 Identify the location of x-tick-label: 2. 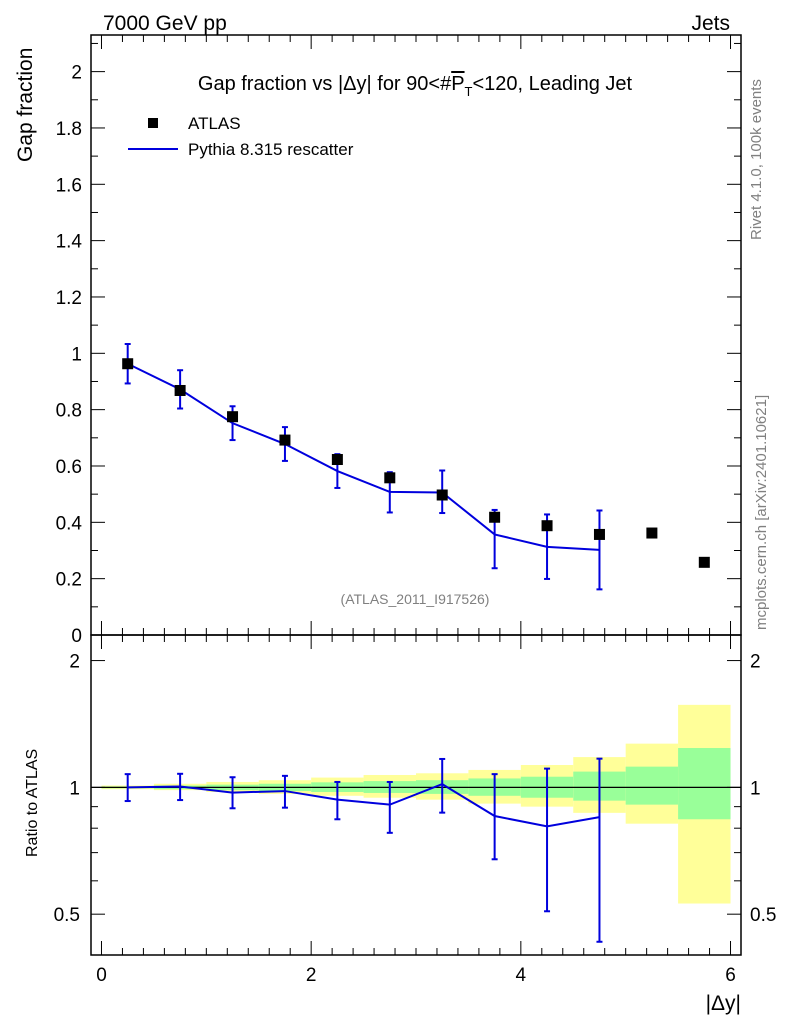
(311, 975).